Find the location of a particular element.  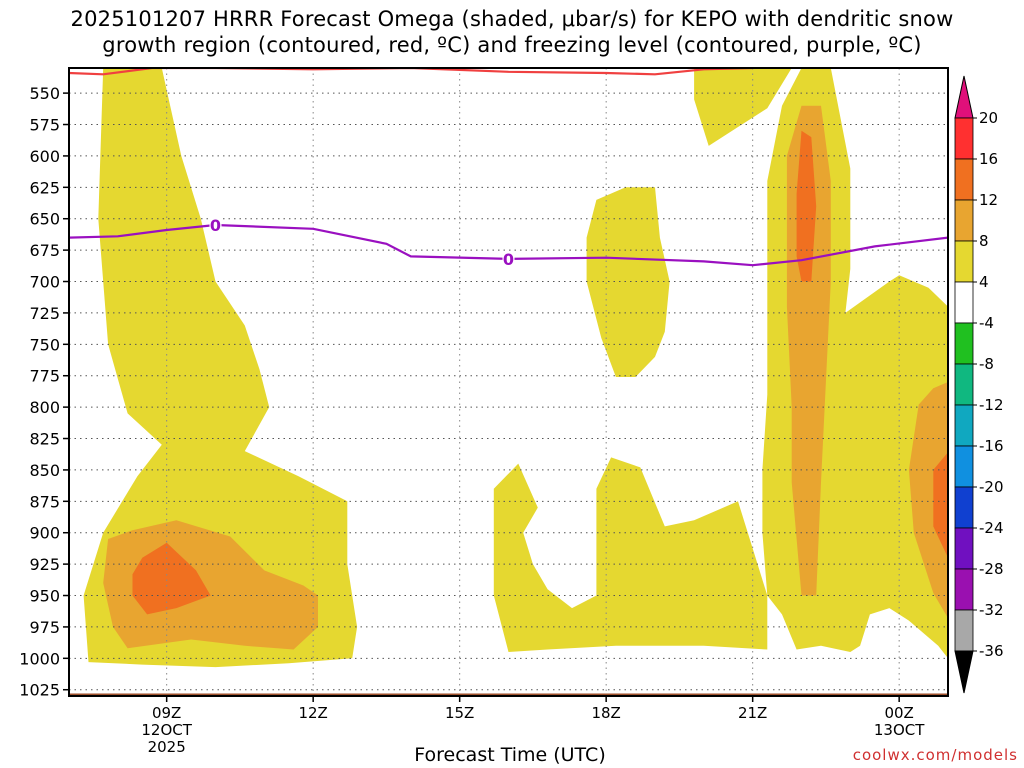

x-tick-label-24-1: 13OCT is located at coordinates (899, 730).